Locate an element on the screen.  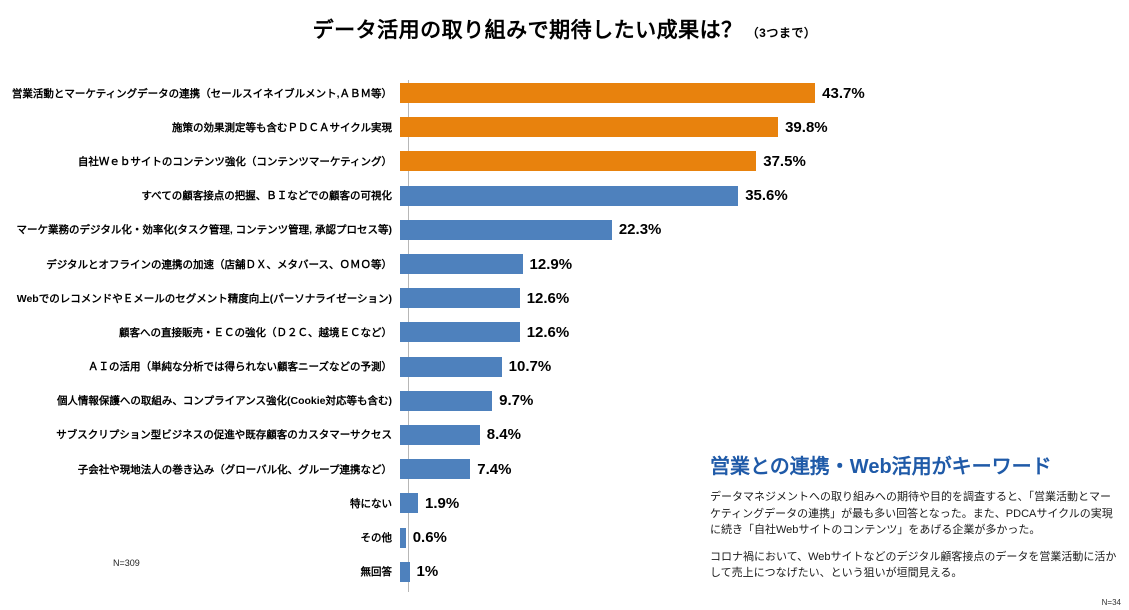
category-label: 施策の効果測定等も含むＰＤＣＡサイクル実現 is located at coordinates (200, 127).